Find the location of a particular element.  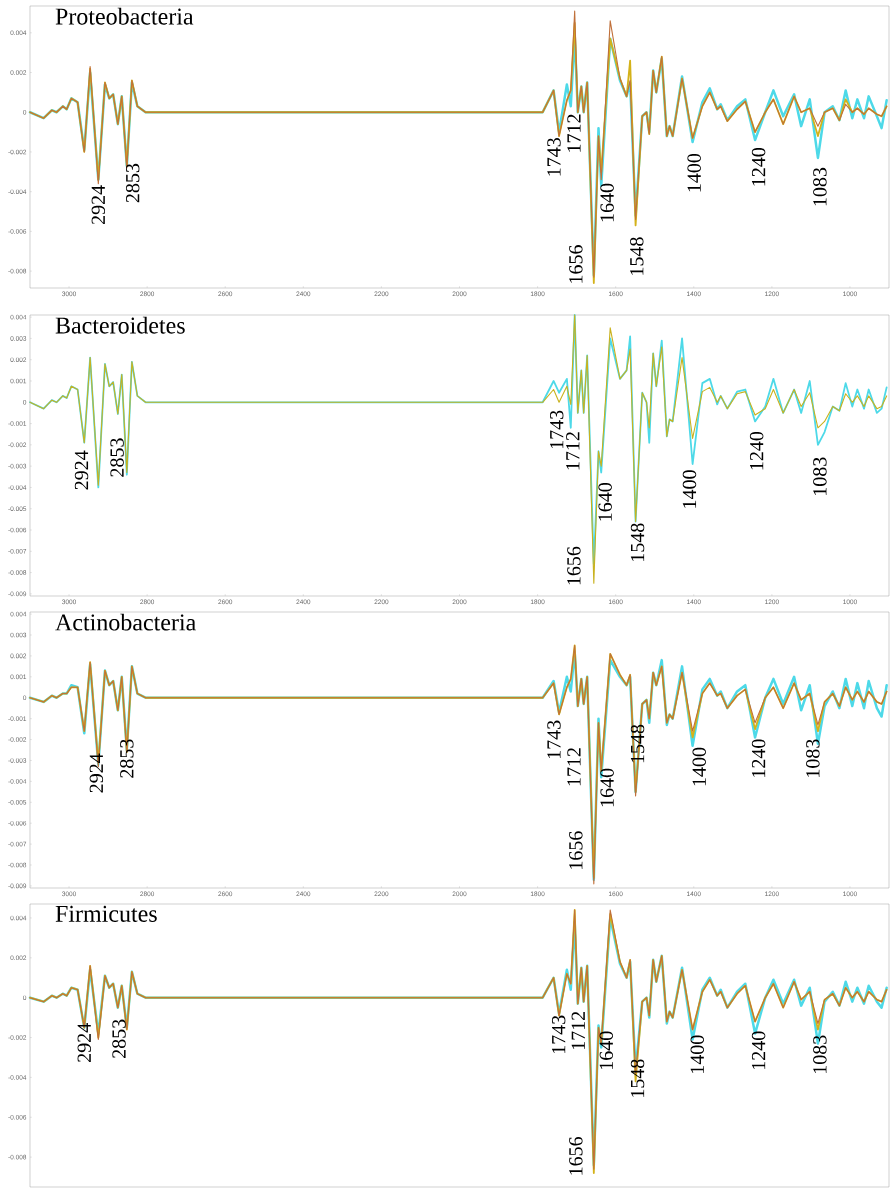

chart-title: Actinobacteria is located at coordinates (125, 622).